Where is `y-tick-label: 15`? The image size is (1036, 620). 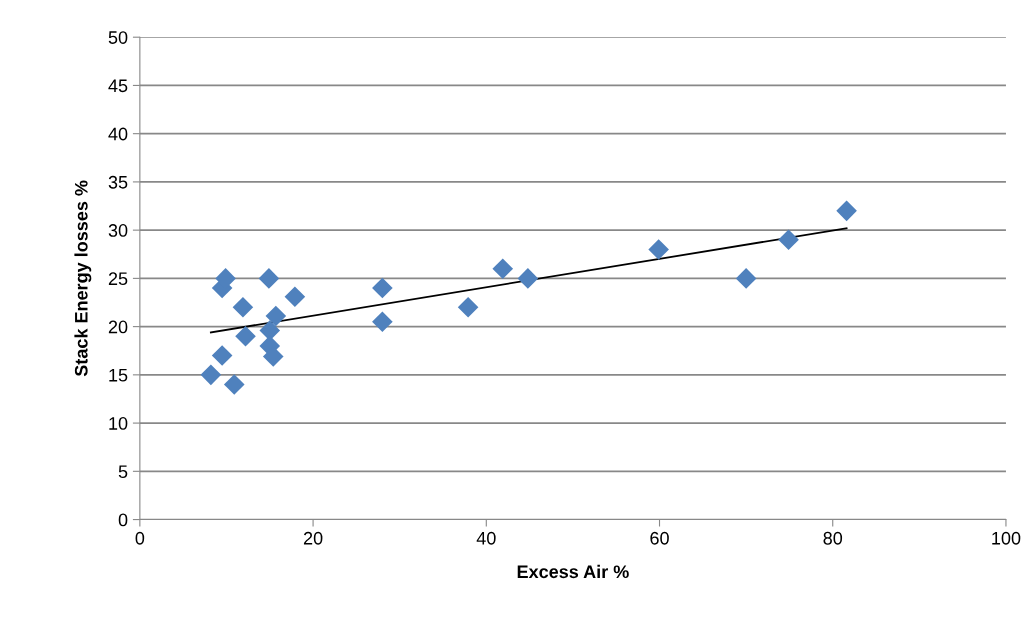 y-tick-label: 15 is located at coordinates (118, 375).